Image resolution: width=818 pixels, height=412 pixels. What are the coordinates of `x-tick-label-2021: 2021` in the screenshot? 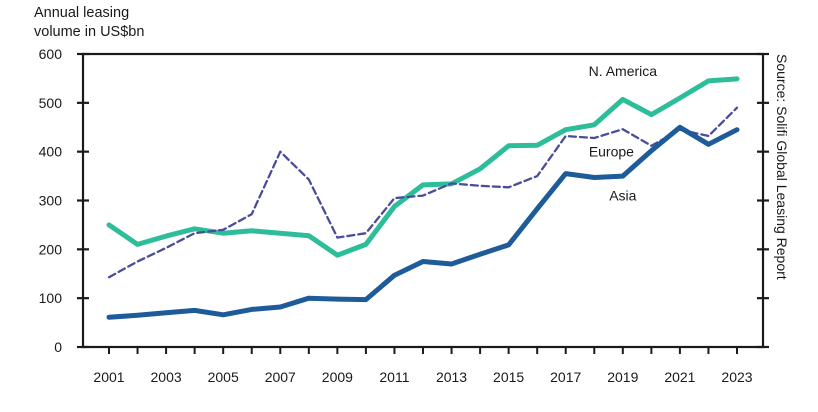 It's located at (679, 377).